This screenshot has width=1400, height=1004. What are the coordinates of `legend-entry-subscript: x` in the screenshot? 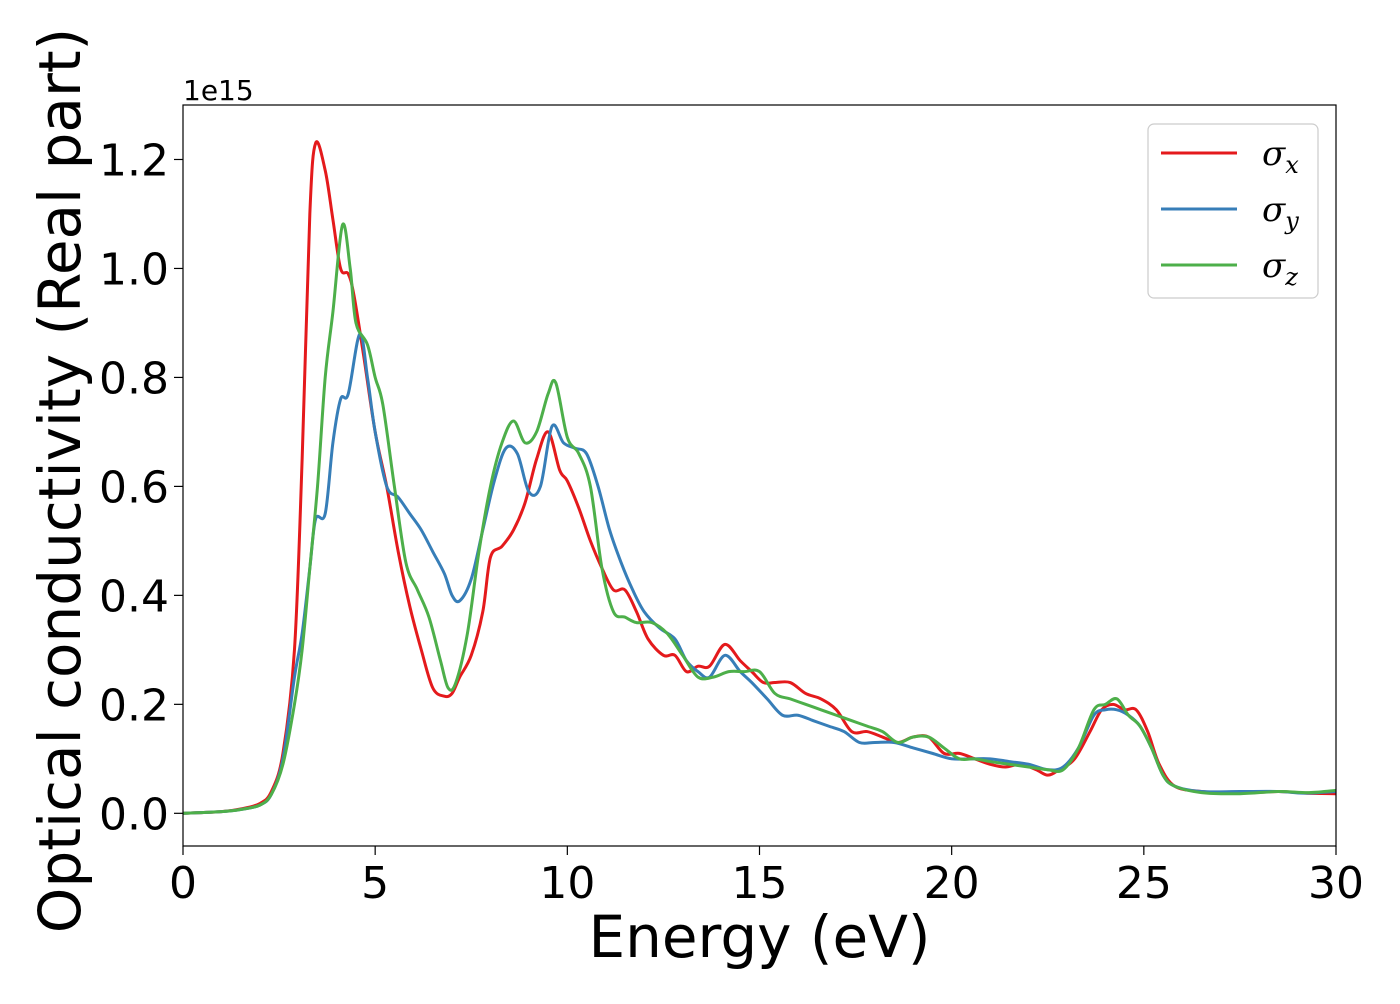 It's located at (1292, 165).